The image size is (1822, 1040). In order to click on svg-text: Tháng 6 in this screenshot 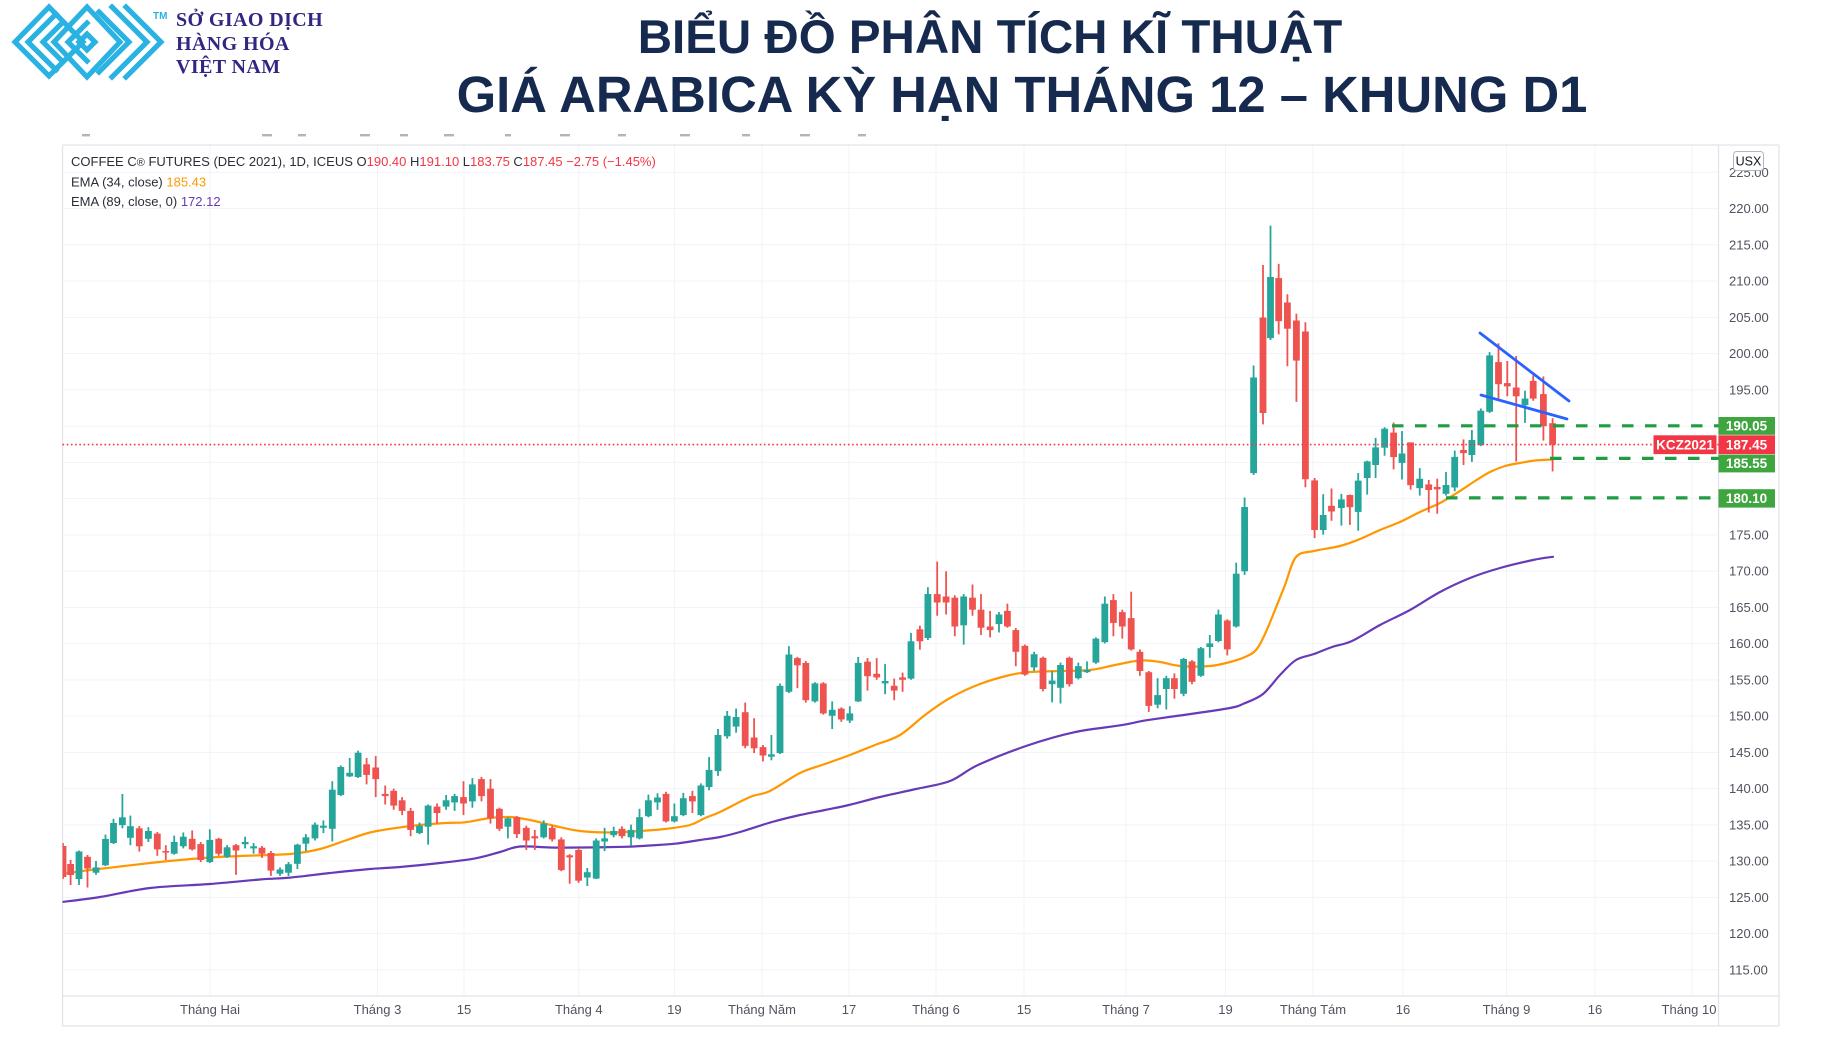, I will do `click(936, 1009)`.